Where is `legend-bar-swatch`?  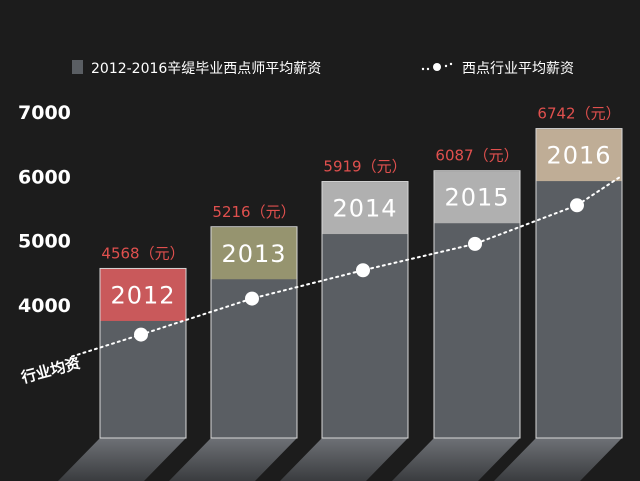
legend-bar-swatch is located at coordinates (77, 67).